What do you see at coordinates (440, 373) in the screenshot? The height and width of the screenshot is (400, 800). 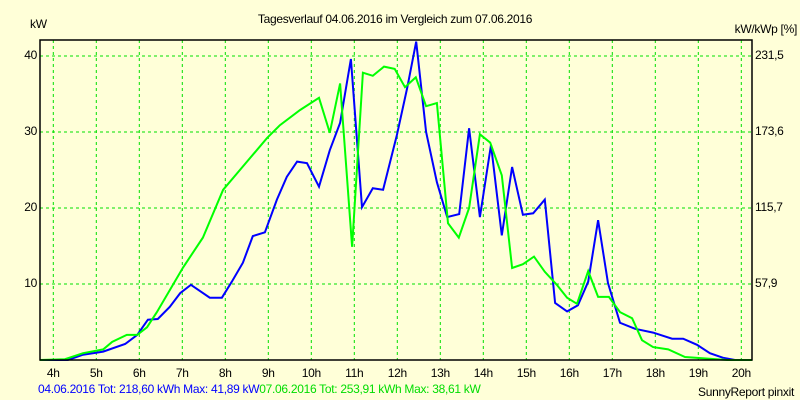 I see `x-tick-label: 13h` at bounding box center [440, 373].